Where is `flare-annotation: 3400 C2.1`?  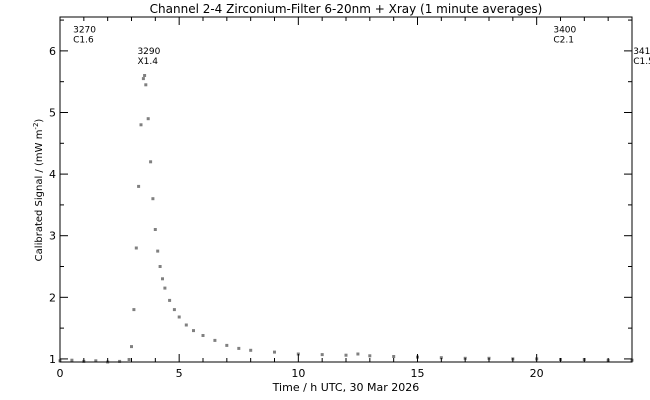 flare-annotation: 3400 C2.1 is located at coordinates (564, 35).